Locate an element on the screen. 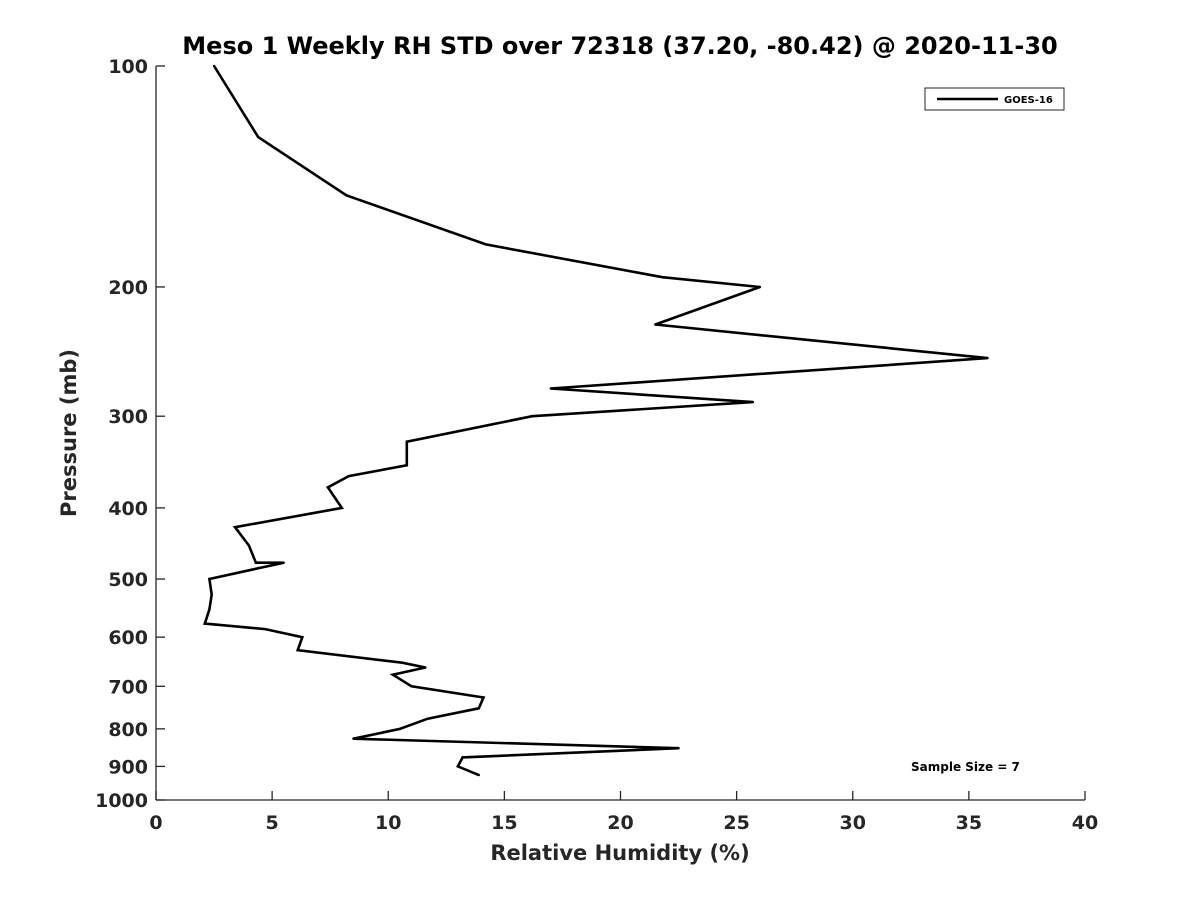  y-tick-label: 1000 is located at coordinates (121, 801).